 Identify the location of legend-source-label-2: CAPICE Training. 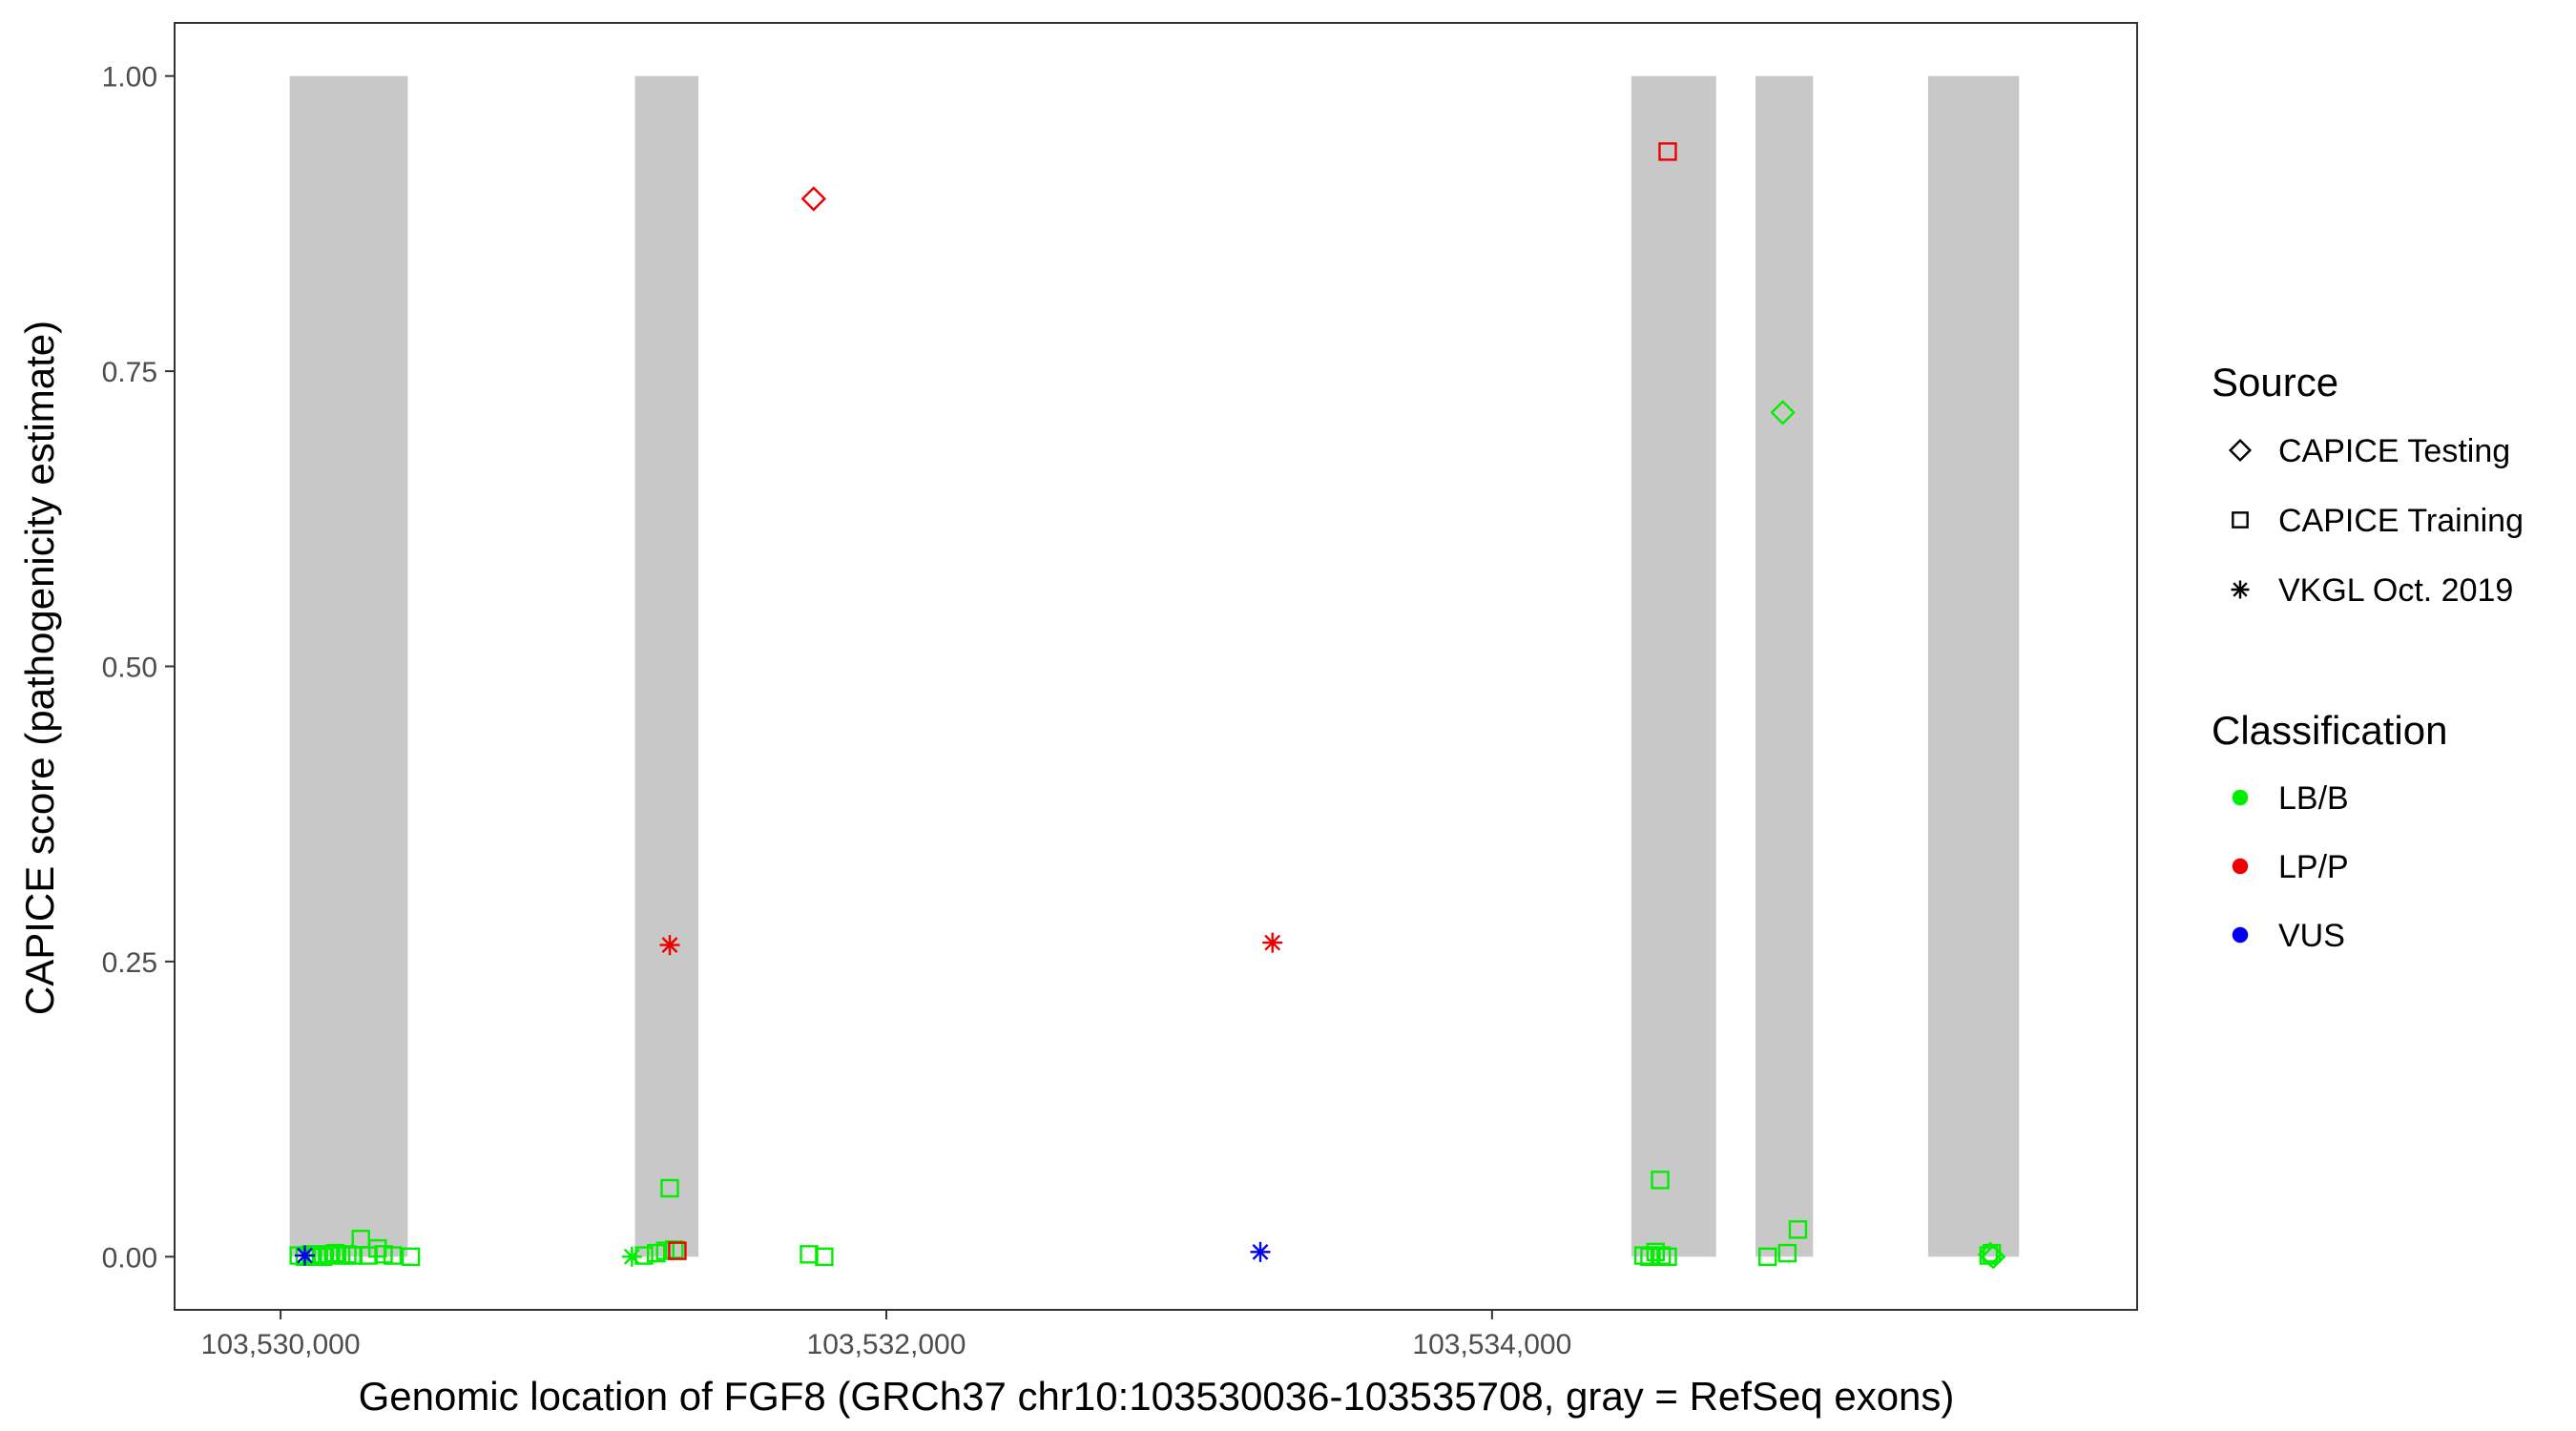
(2401, 521).